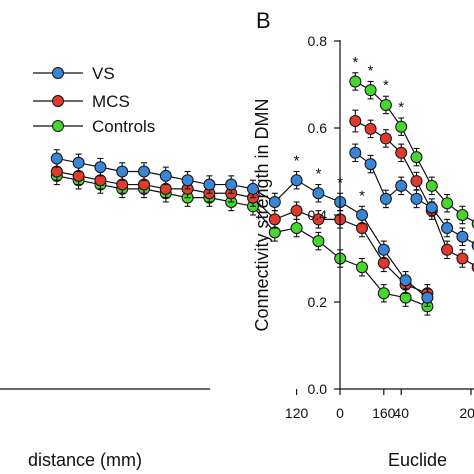  Describe the element at coordinates (318, 302) in the screenshot. I see `panel-b-y-tick-label: 0.2` at that location.